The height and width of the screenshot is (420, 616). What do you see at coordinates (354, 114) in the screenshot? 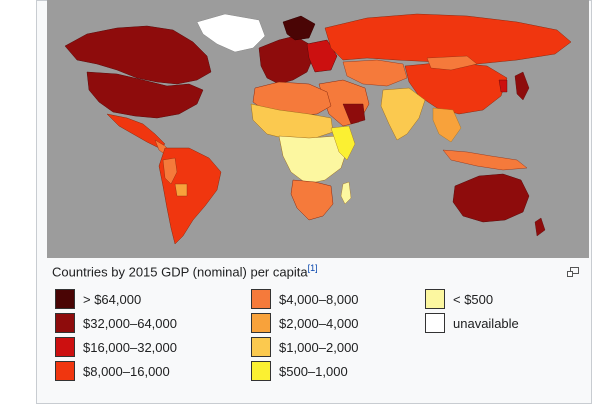
I see `region-gulf` at bounding box center [354, 114].